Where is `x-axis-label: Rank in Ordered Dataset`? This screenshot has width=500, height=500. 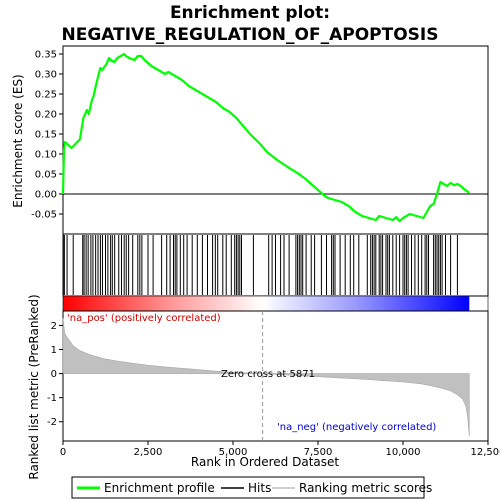
x-axis-label: Rank in Ordered Dataset is located at coordinates (265, 462).